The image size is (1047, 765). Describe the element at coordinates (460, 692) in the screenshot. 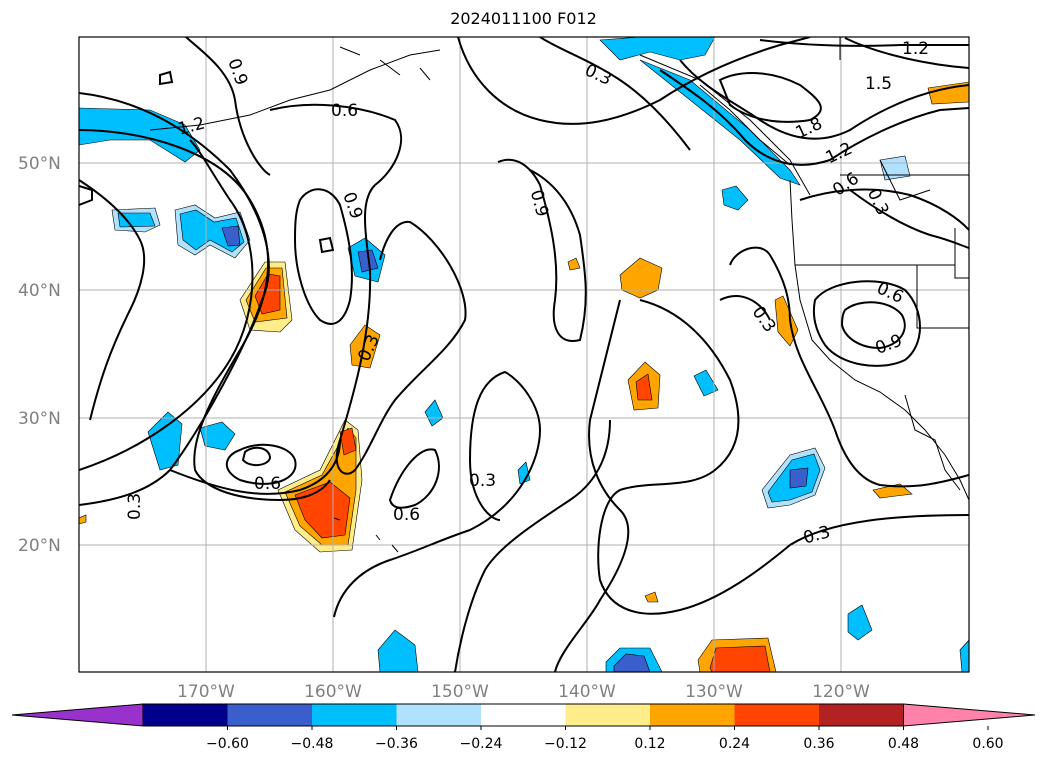

I see `lon-label: 150°W` at that location.